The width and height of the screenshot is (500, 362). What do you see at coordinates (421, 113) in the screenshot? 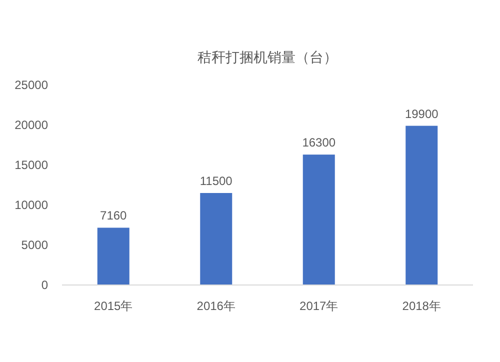
I see `data-label: 19900` at bounding box center [421, 113].